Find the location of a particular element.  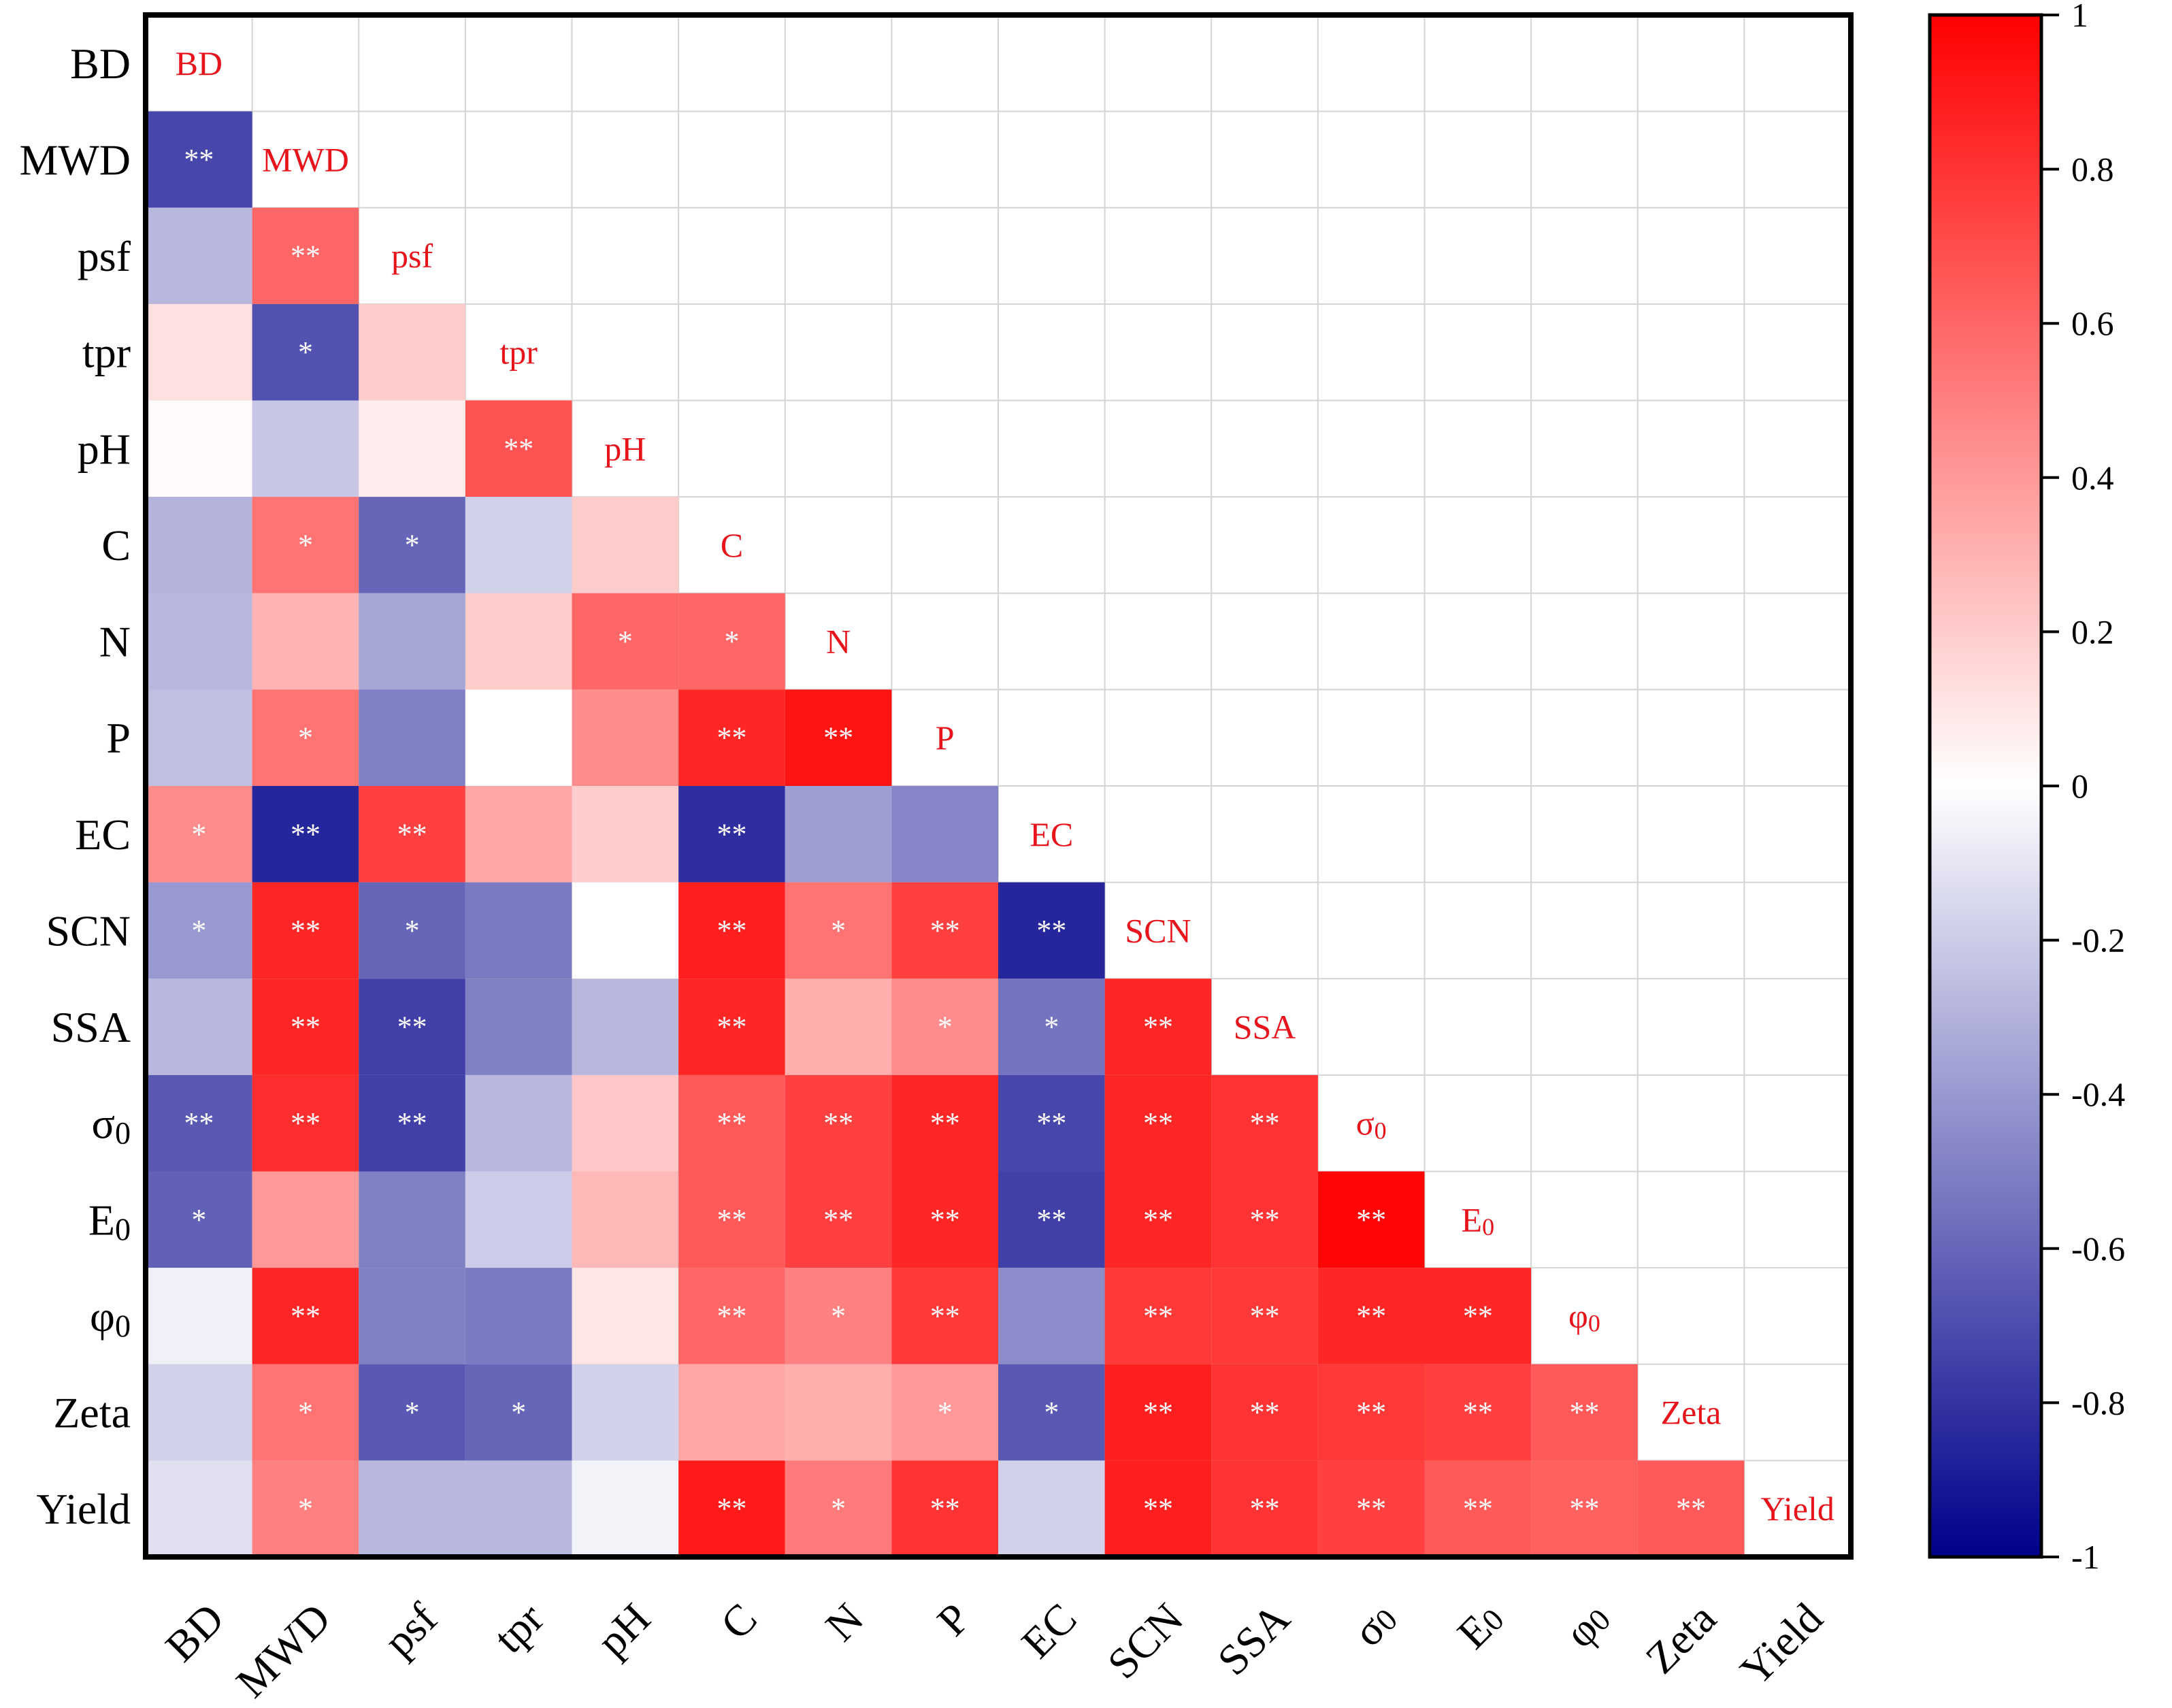

y-axis-label-base: C is located at coordinates (116, 545).